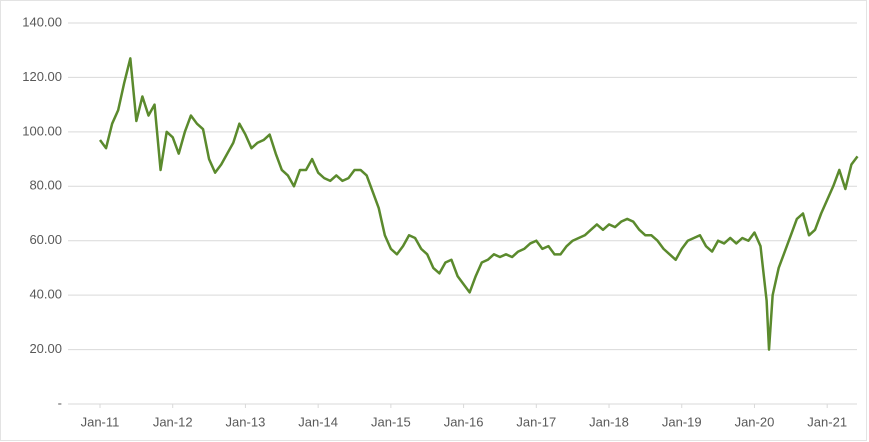  I want to click on y-tick-label: 80.00, so click(45, 185).